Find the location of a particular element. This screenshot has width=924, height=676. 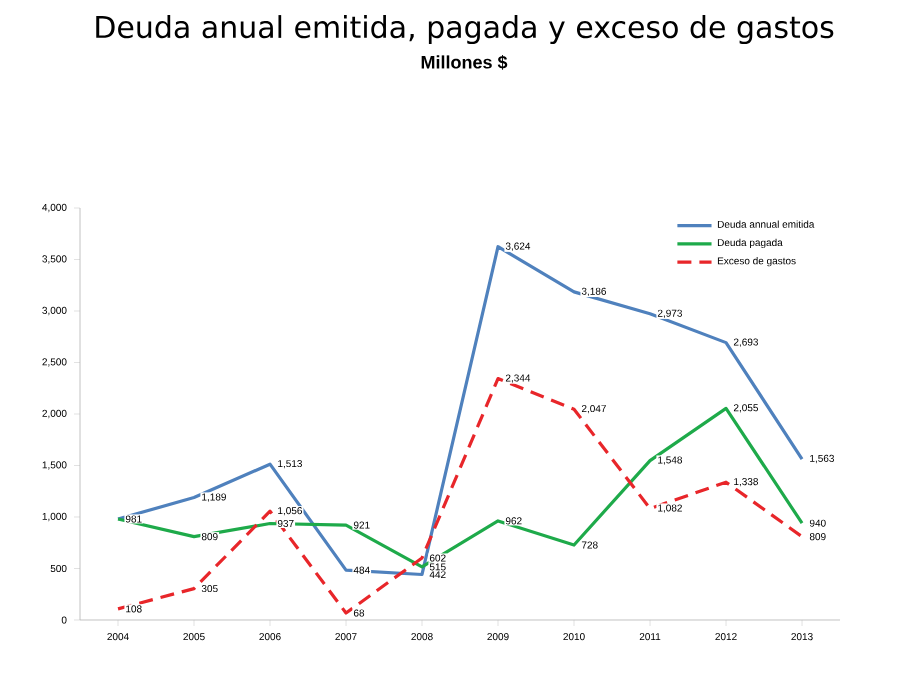

chart-title: Deuda anual emitida, pagada y exceso de gastos is located at coordinates (465, 30).